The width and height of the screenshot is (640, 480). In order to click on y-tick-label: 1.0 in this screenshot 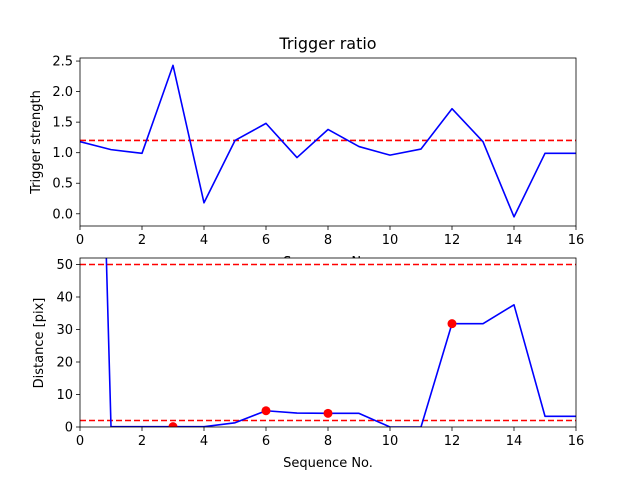, I will do `click(62, 153)`.